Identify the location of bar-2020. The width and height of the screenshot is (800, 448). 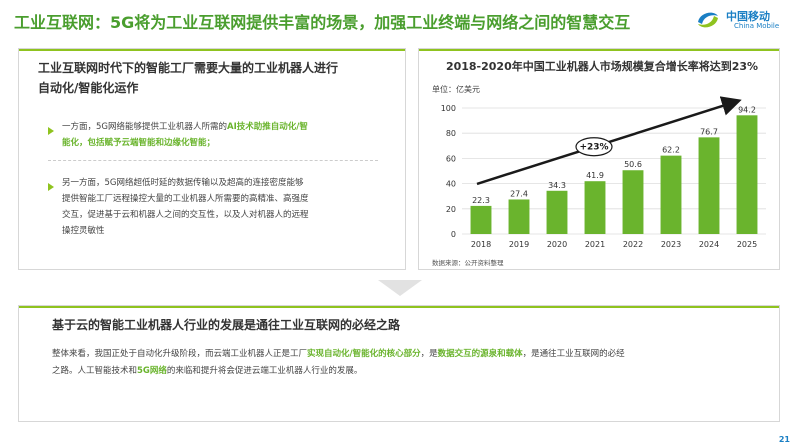
(557, 212).